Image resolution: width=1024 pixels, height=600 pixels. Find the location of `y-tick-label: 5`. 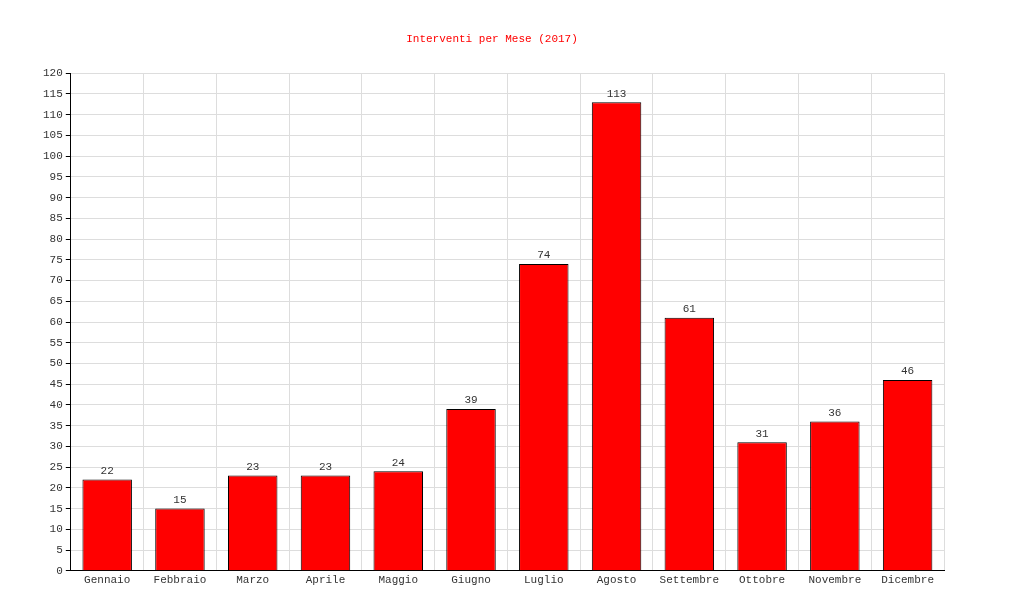

y-tick-label: 5 is located at coordinates (59, 549).